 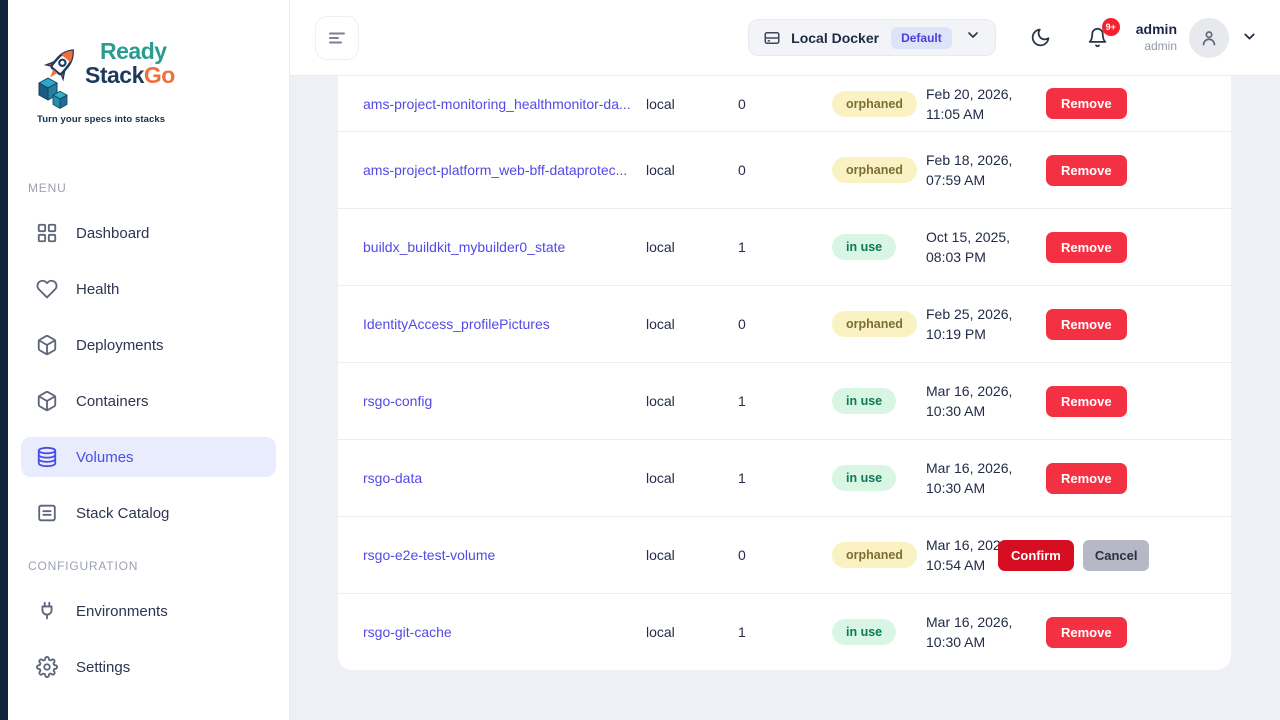 What do you see at coordinates (148, 457) in the screenshot?
I see `sidebar-item-volumes: Volumes` at bounding box center [148, 457].